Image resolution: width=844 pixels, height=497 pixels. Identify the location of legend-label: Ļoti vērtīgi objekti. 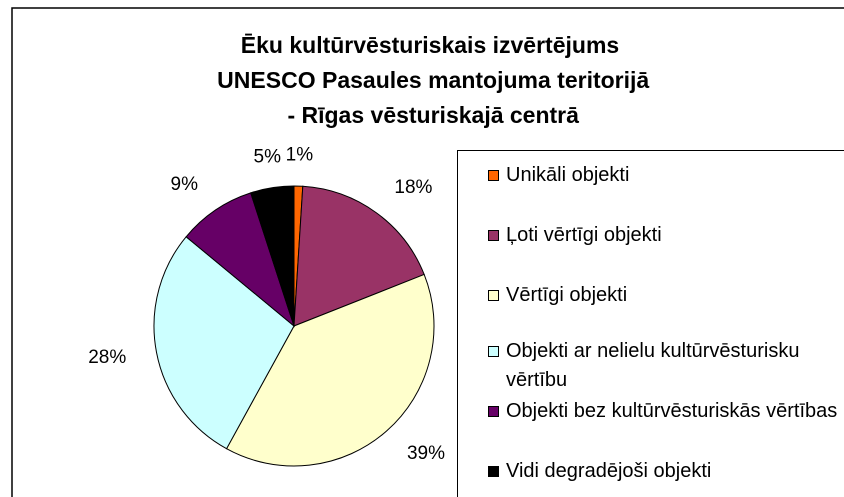
(584, 235).